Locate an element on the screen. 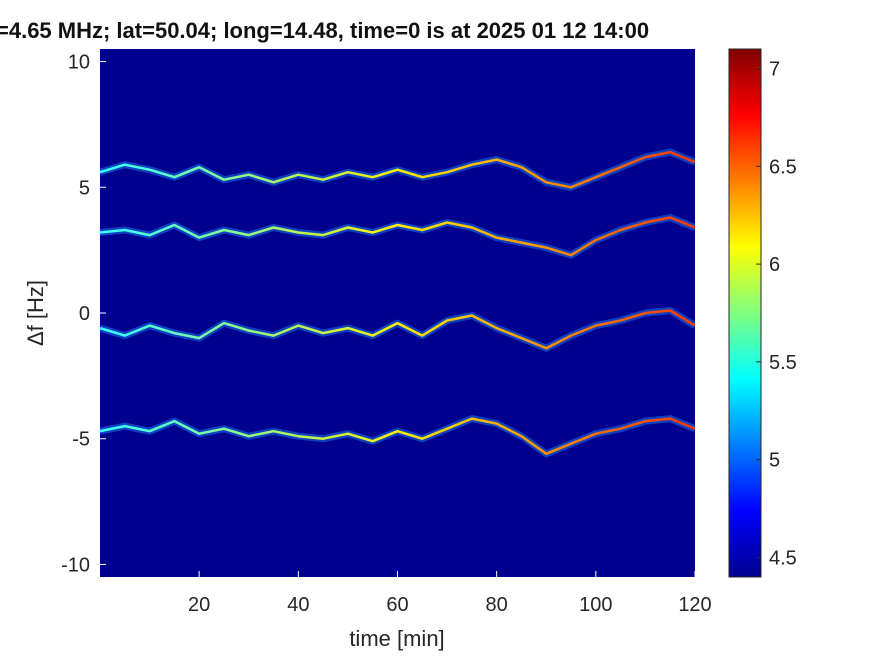 Image resolution: width=875 pixels, height=656 pixels. x-tick-label: 40 is located at coordinates (298, 605).